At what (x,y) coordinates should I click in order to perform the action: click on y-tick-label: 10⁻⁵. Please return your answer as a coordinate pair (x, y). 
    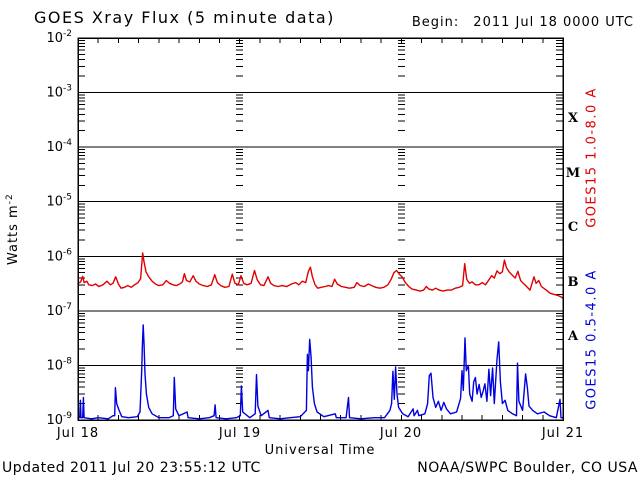
    Looking at the image, I should click on (59, 201).